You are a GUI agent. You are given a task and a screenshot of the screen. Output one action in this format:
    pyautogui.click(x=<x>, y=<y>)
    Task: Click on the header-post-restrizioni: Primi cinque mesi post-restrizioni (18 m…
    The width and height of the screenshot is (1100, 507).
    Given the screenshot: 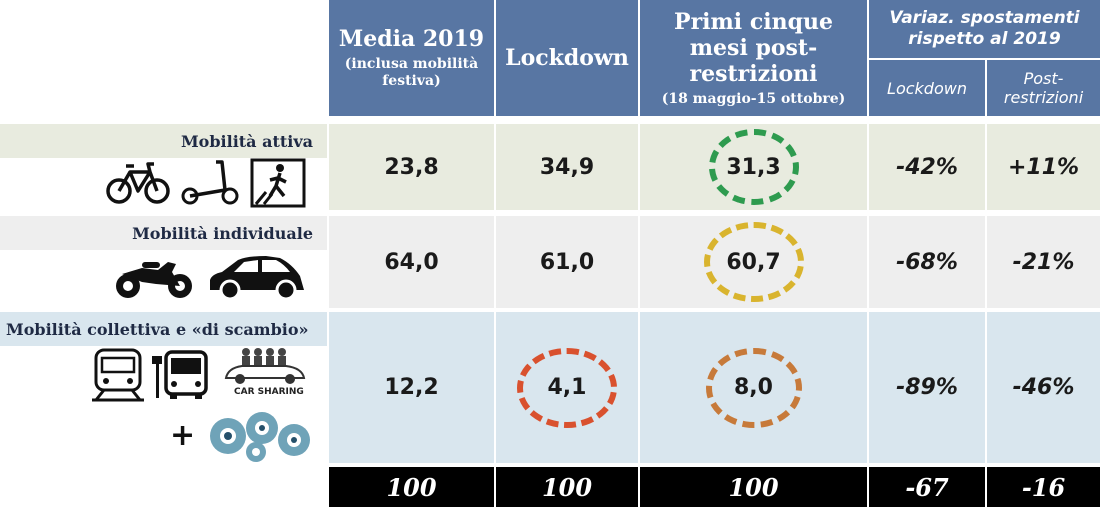 What is the action you would take?
    pyautogui.click(x=753, y=58)
    